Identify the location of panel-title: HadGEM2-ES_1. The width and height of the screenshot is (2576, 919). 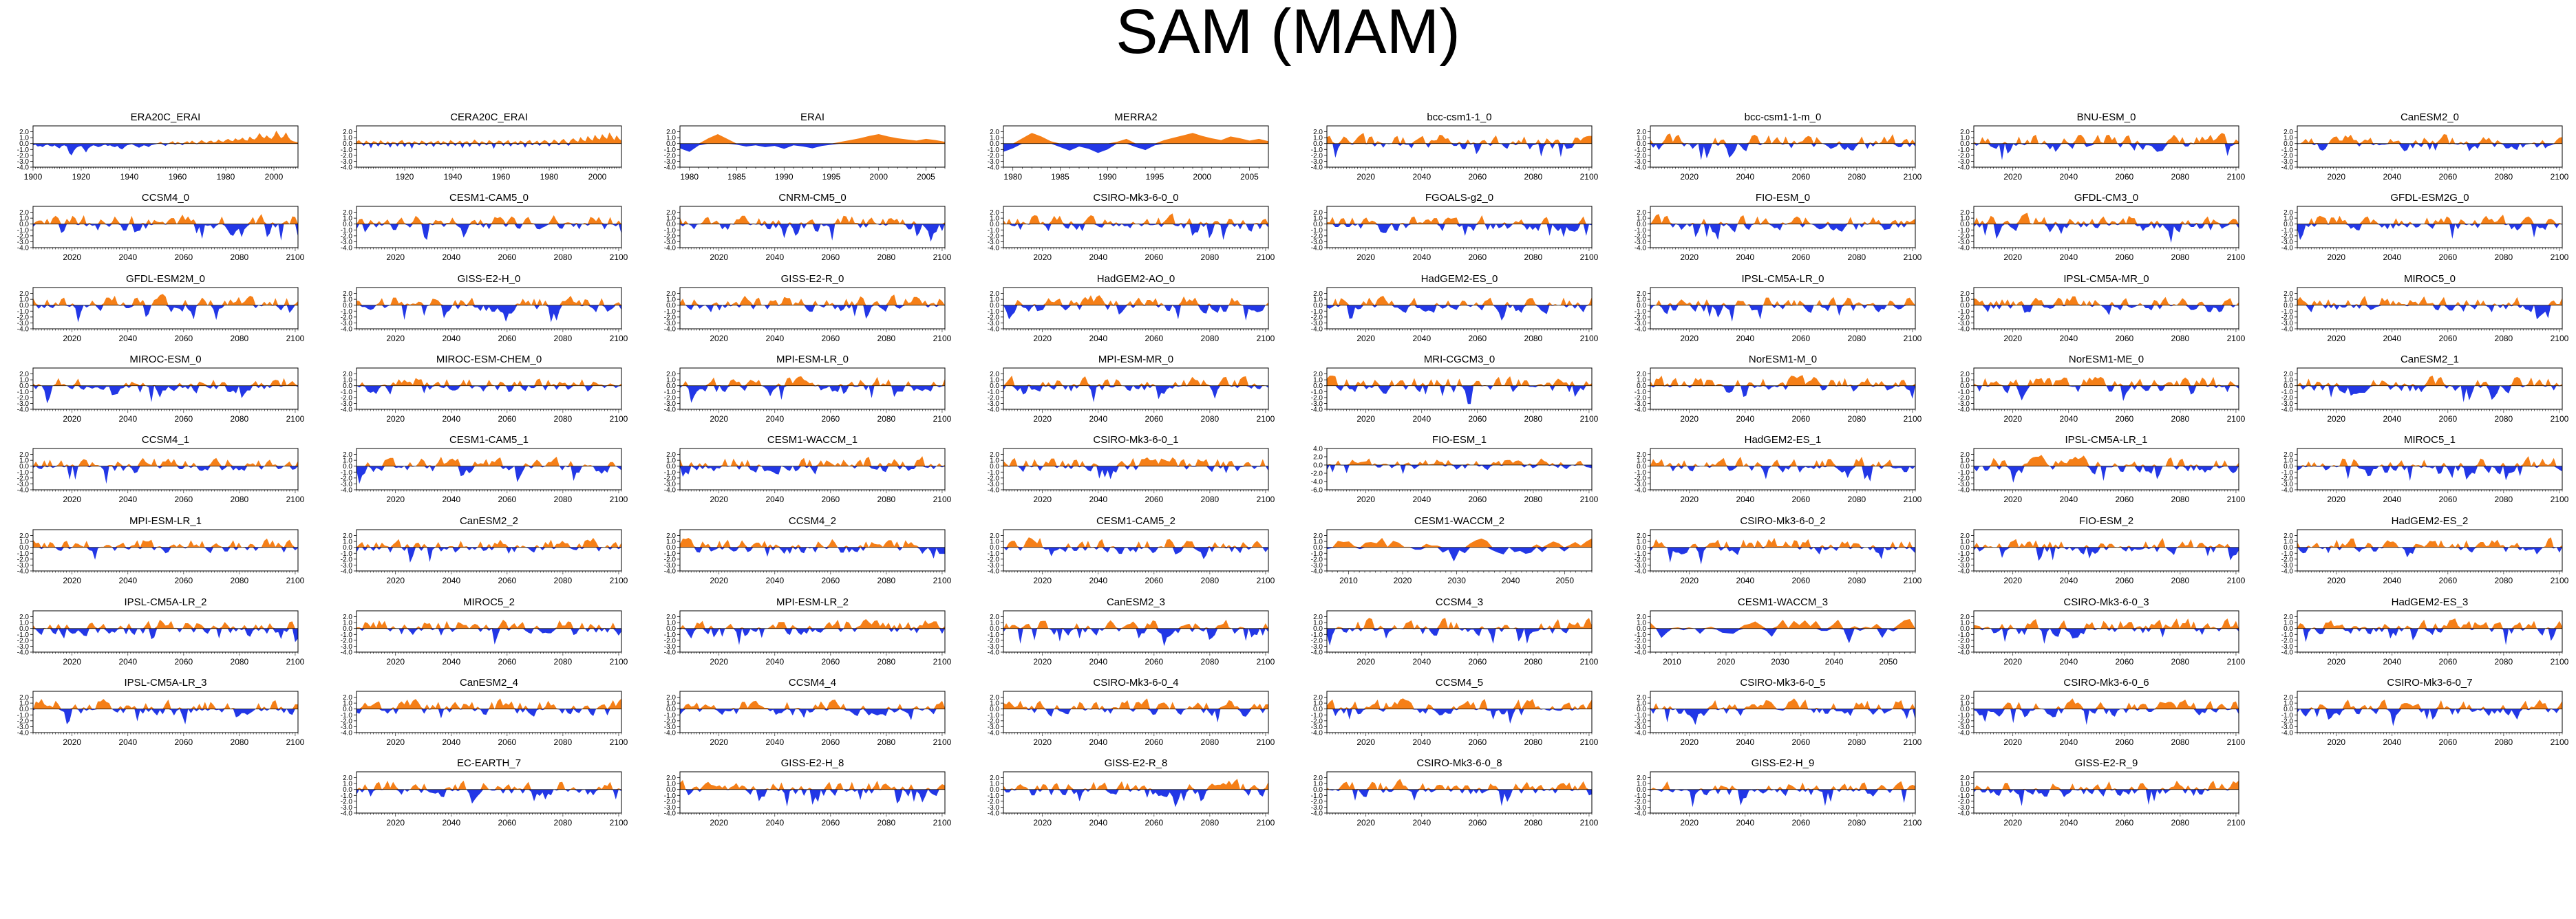
(1783, 440).